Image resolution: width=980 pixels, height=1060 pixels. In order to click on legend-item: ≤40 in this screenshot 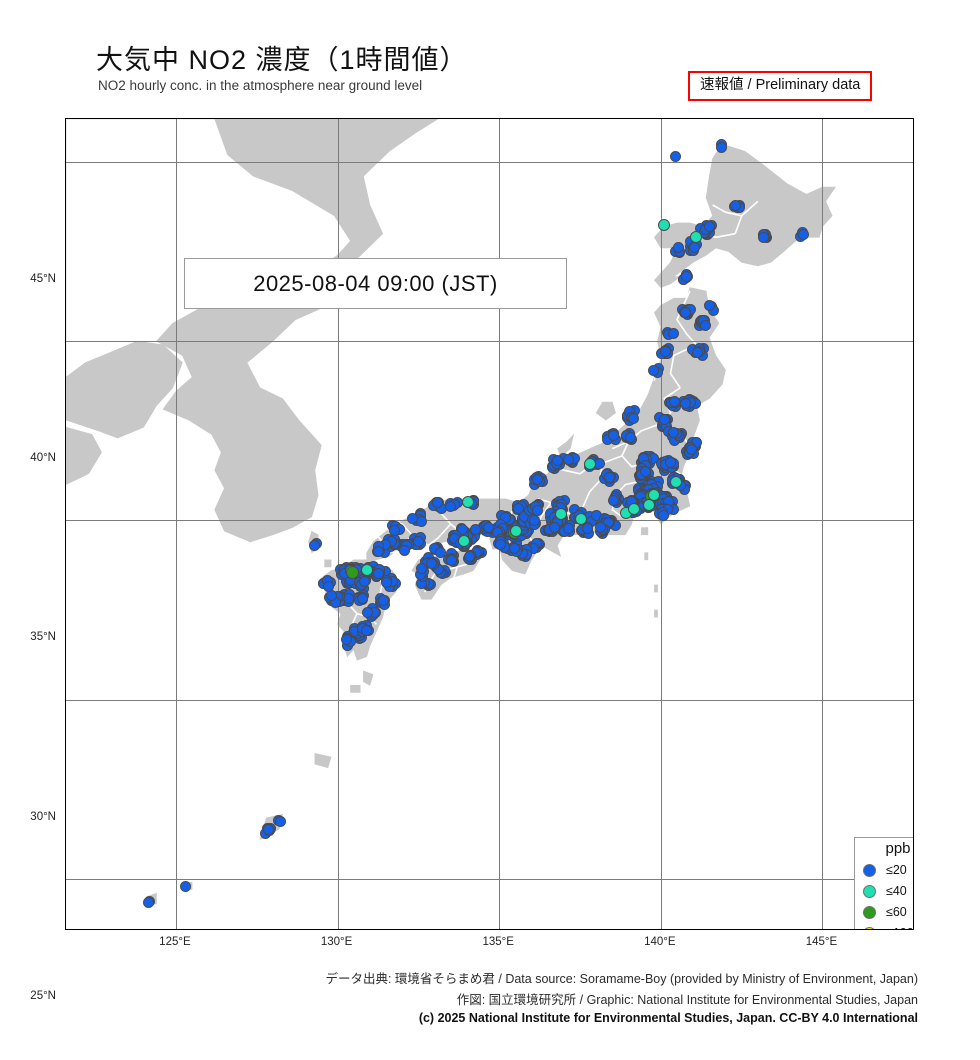, I will do `click(884, 891)`.